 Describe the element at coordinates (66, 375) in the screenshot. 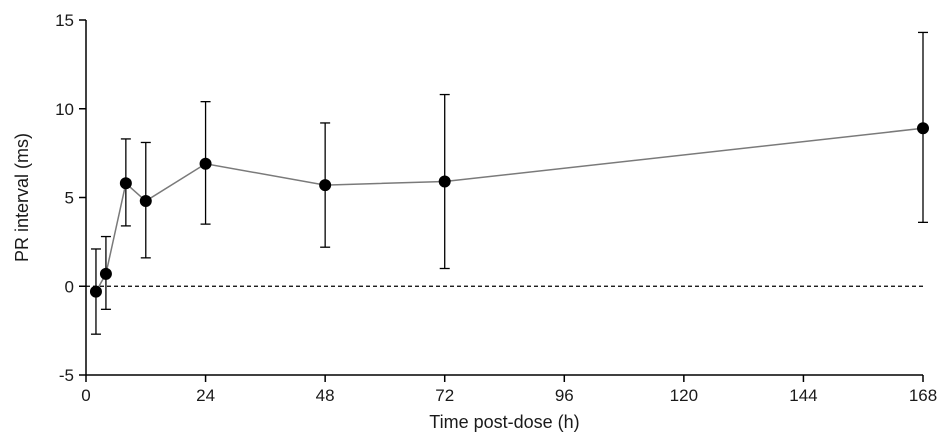

I see `y-tick-label: -5` at that location.